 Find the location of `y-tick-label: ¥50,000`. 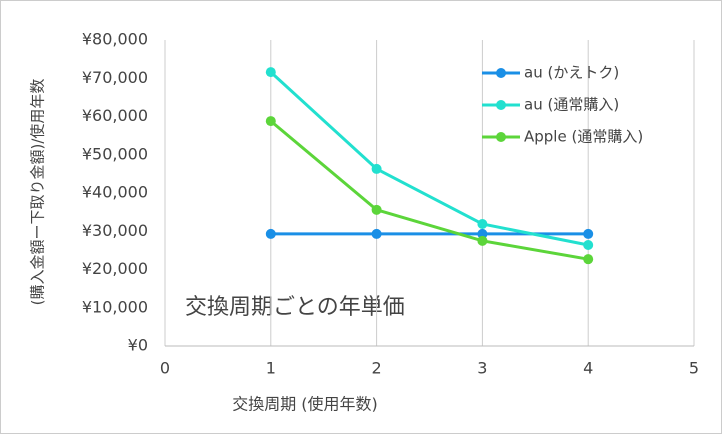

y-tick-label: ¥50,000 is located at coordinates (115, 153).